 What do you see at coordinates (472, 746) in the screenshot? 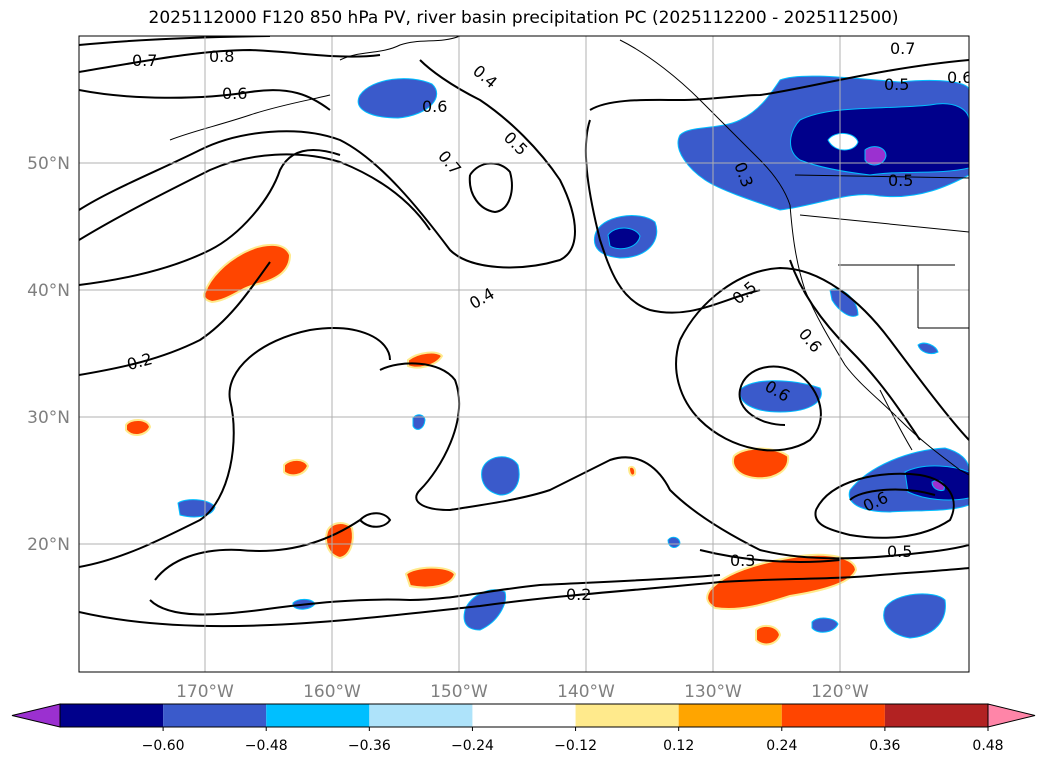
I see `colorbar-tick-label: −0.24` at bounding box center [472, 746].